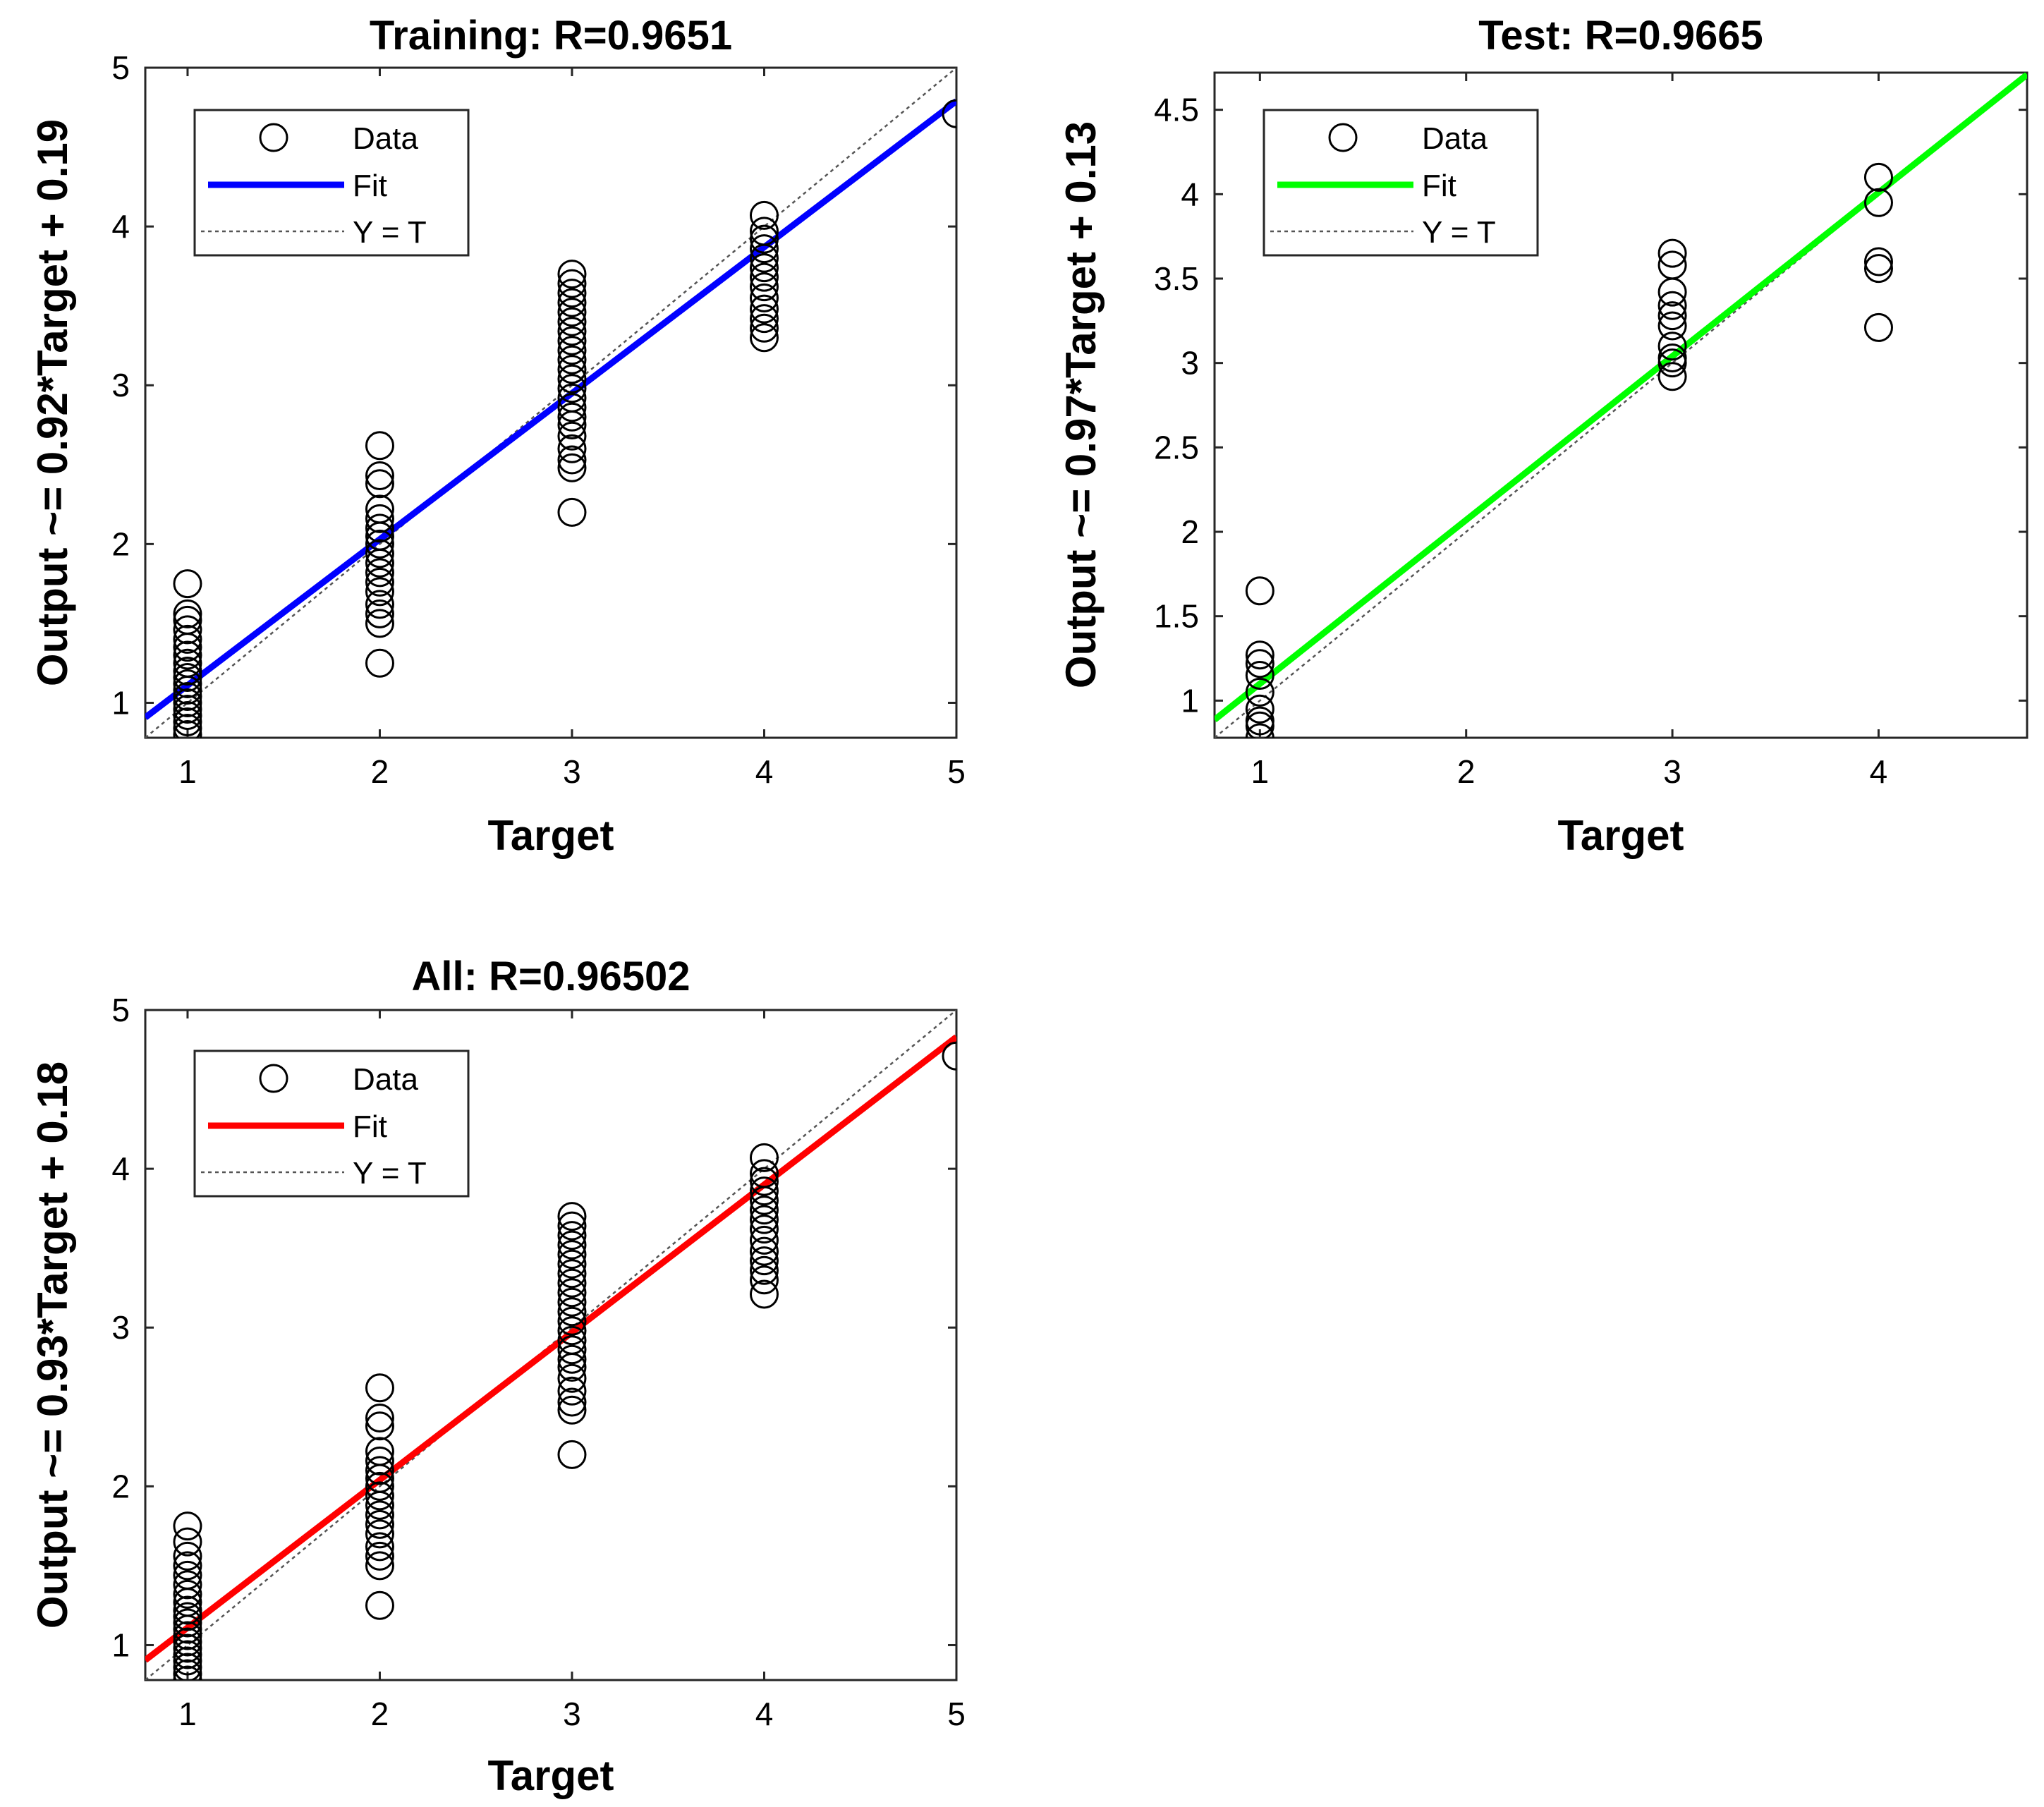 The image size is (2044, 1807). Describe the element at coordinates (956, 771) in the screenshot. I see `training-xtick-label: 5` at that location.